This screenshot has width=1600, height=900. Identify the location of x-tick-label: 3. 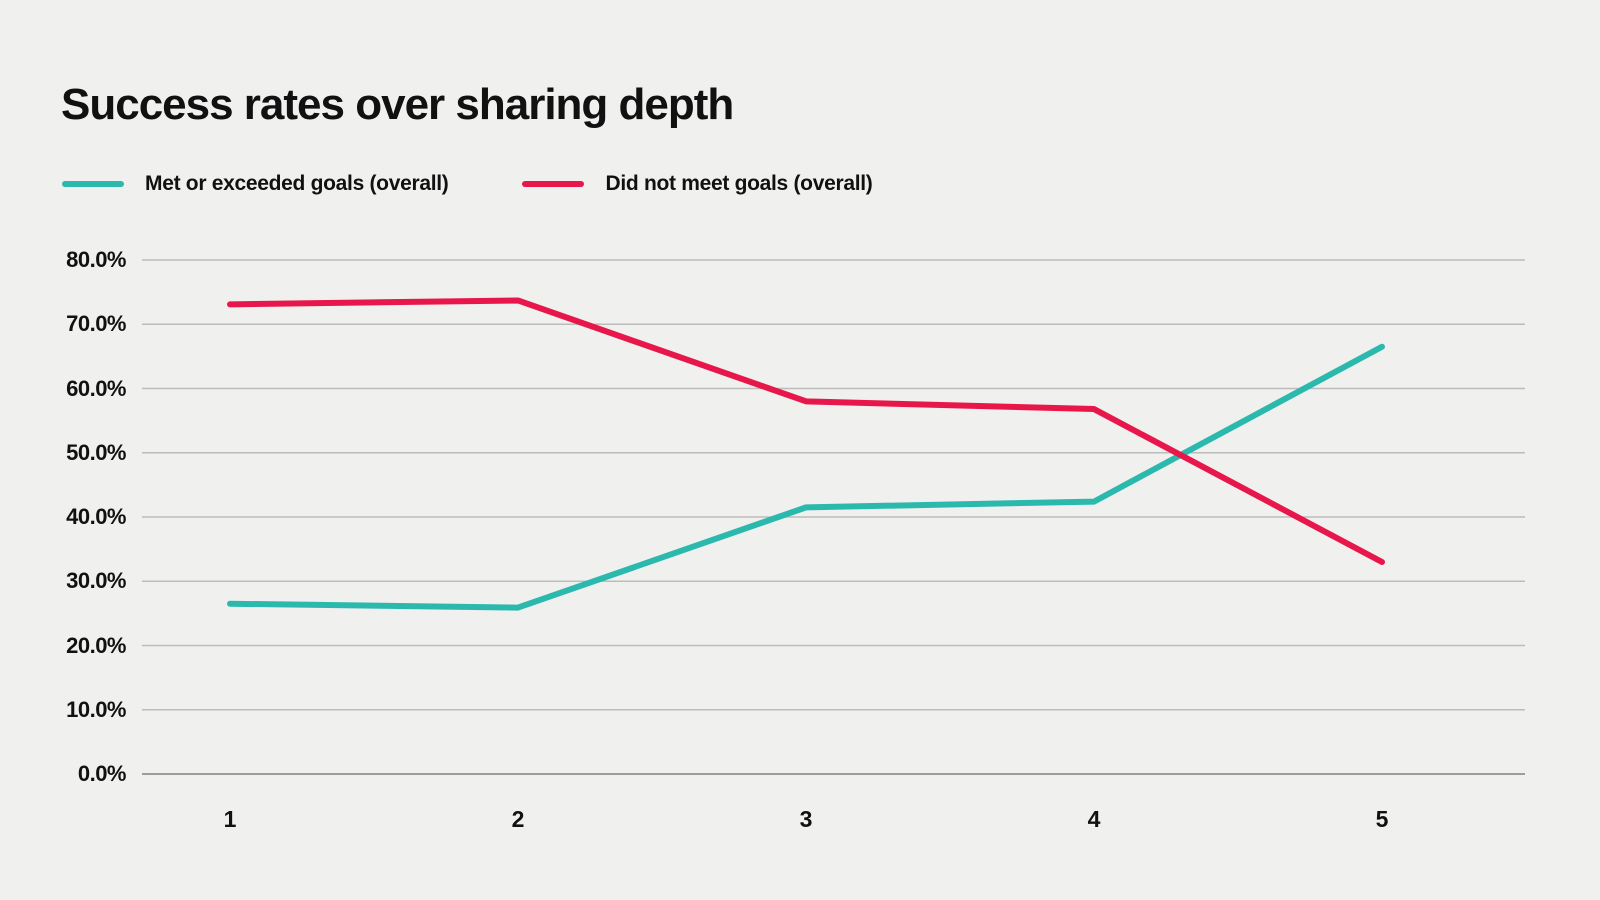
(806, 819).